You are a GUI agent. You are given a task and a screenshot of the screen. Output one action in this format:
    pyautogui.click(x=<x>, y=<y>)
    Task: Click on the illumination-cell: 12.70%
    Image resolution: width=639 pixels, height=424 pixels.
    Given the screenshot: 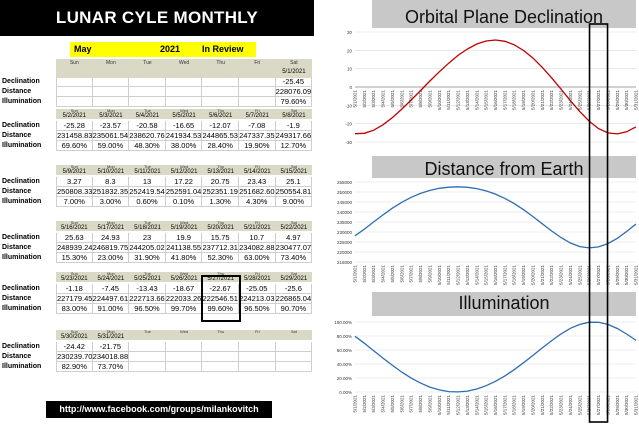 What is the action you would take?
    pyautogui.click(x=294, y=146)
    